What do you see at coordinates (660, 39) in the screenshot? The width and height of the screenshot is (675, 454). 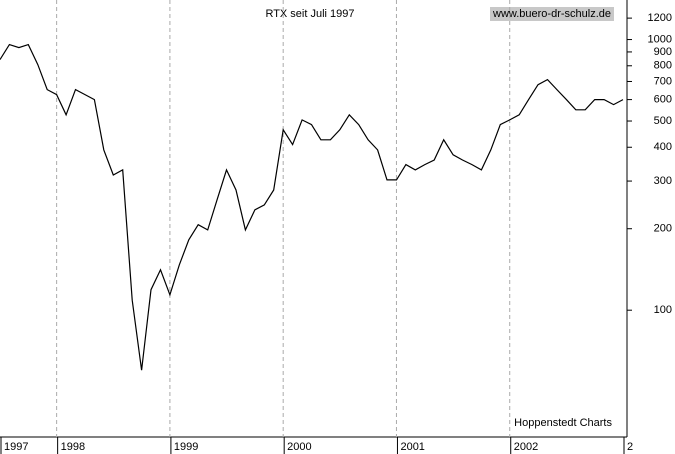 I see `y-tick-label: 1000` at bounding box center [660, 39].